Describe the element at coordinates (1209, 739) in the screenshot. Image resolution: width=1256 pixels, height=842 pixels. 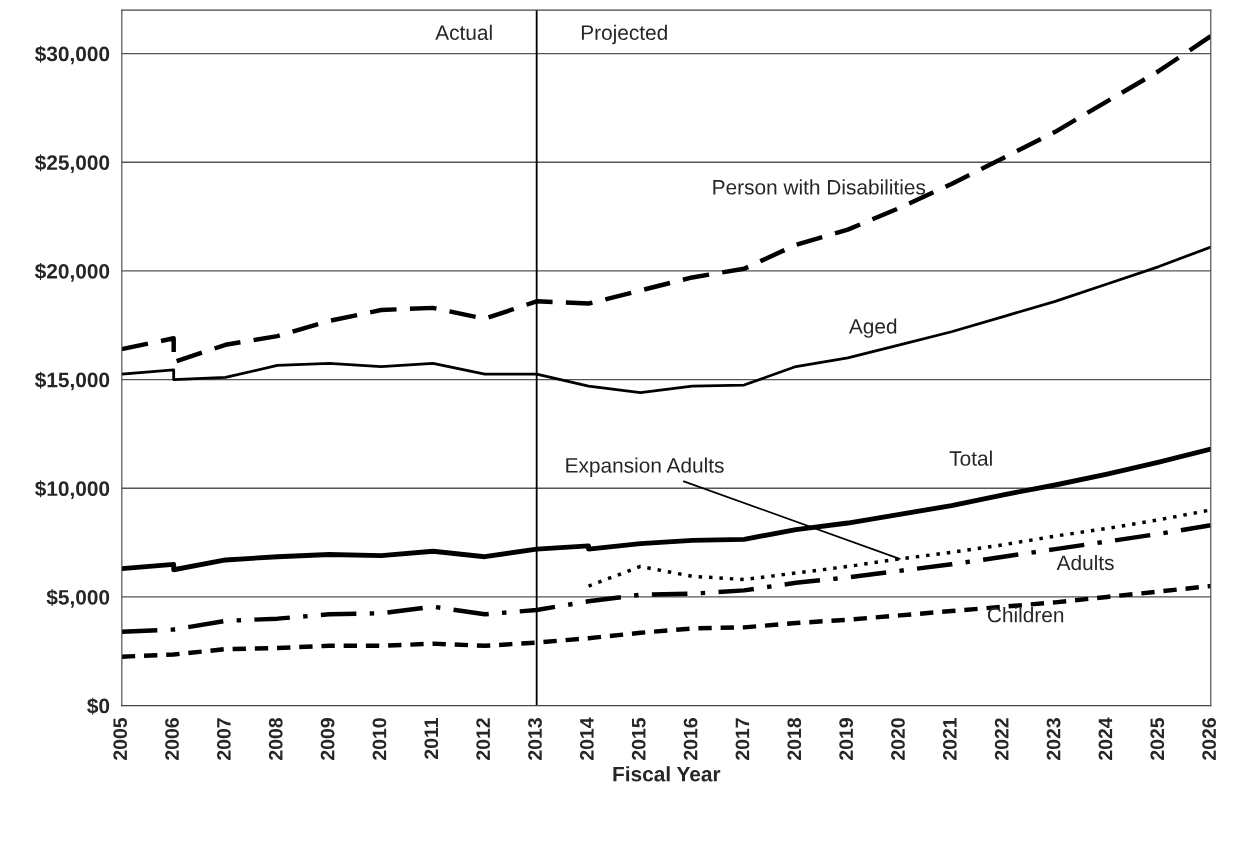
I see `x-tick-label: 2026` at that location.